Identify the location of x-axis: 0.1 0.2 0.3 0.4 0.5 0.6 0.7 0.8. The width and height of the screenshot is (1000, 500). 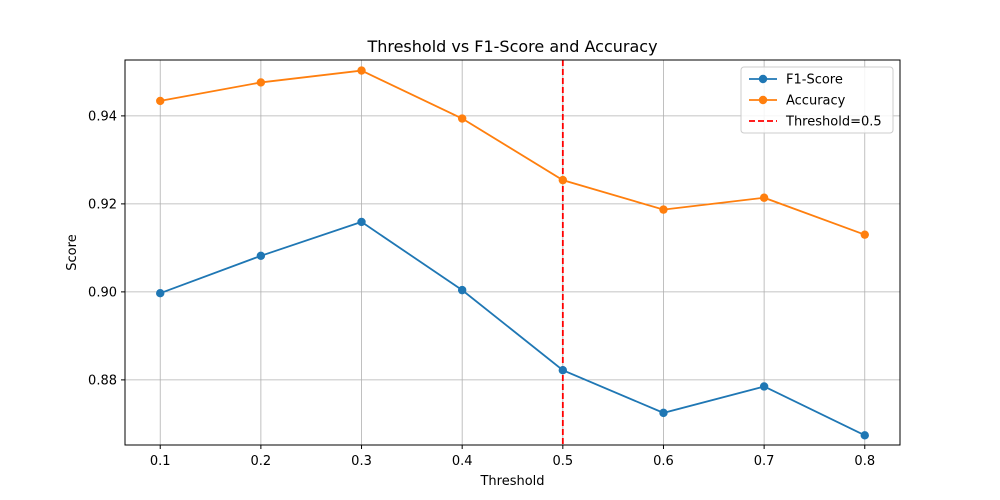
(512, 457).